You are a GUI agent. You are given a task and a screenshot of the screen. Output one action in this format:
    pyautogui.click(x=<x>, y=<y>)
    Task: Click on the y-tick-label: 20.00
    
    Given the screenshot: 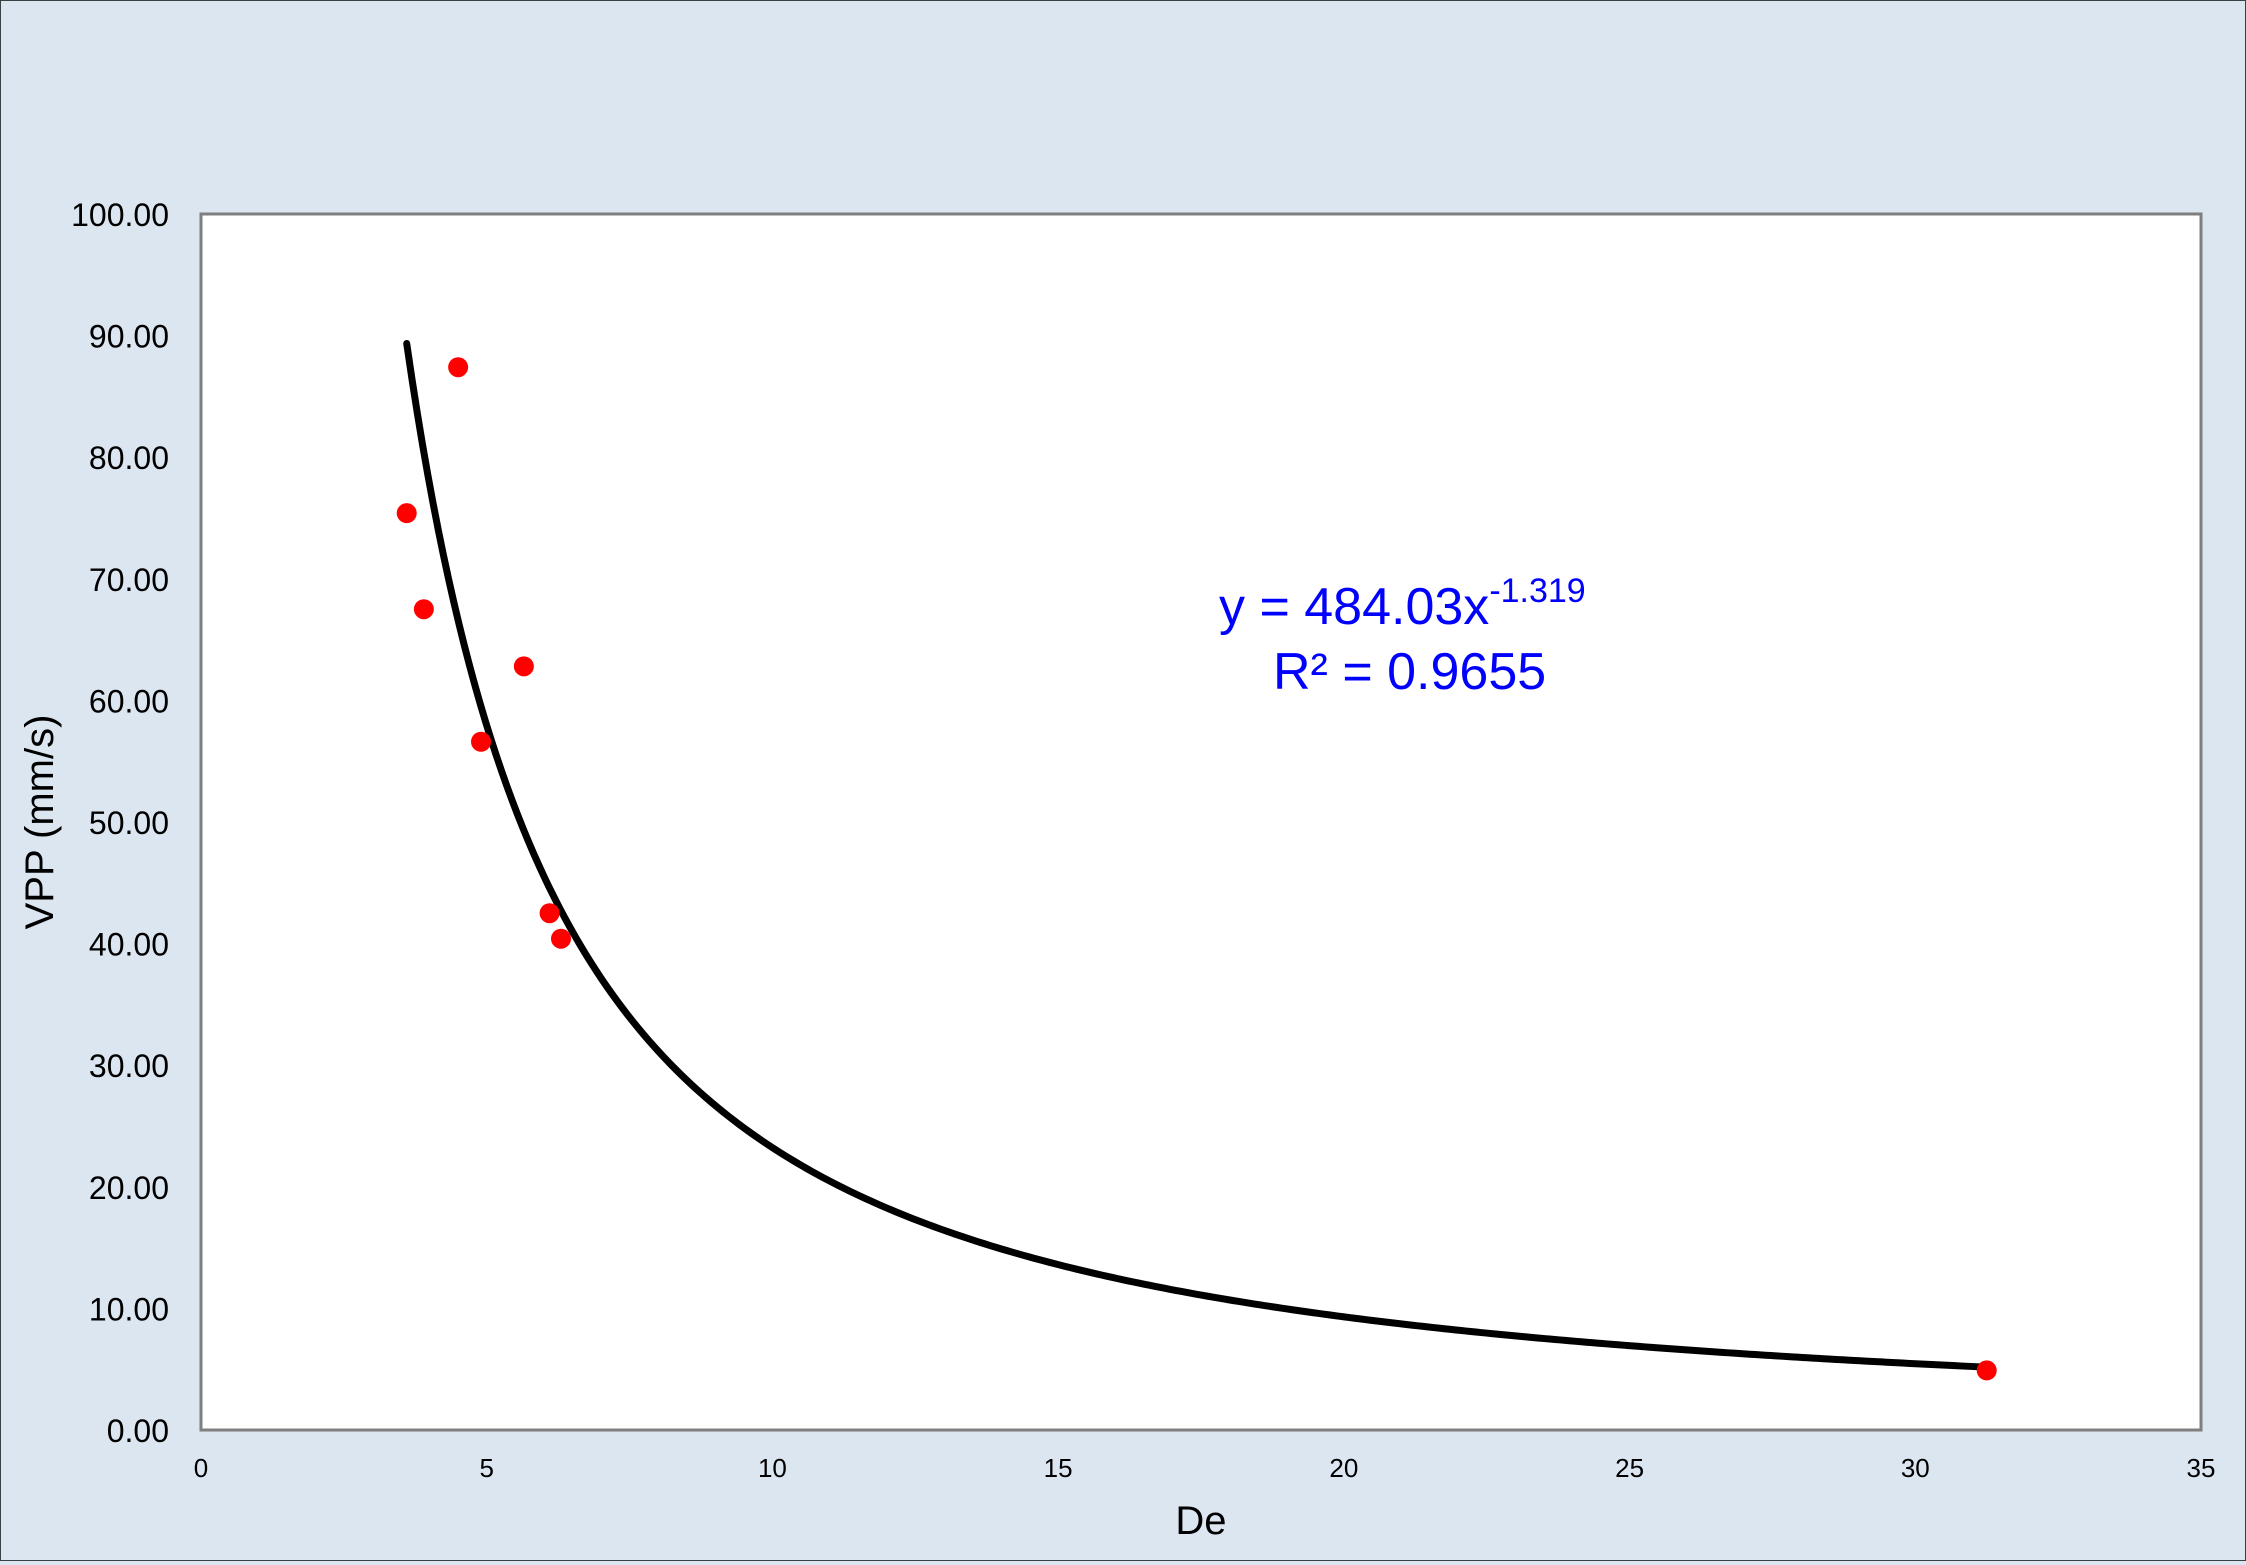 What is the action you would take?
    pyautogui.click(x=129, y=1188)
    